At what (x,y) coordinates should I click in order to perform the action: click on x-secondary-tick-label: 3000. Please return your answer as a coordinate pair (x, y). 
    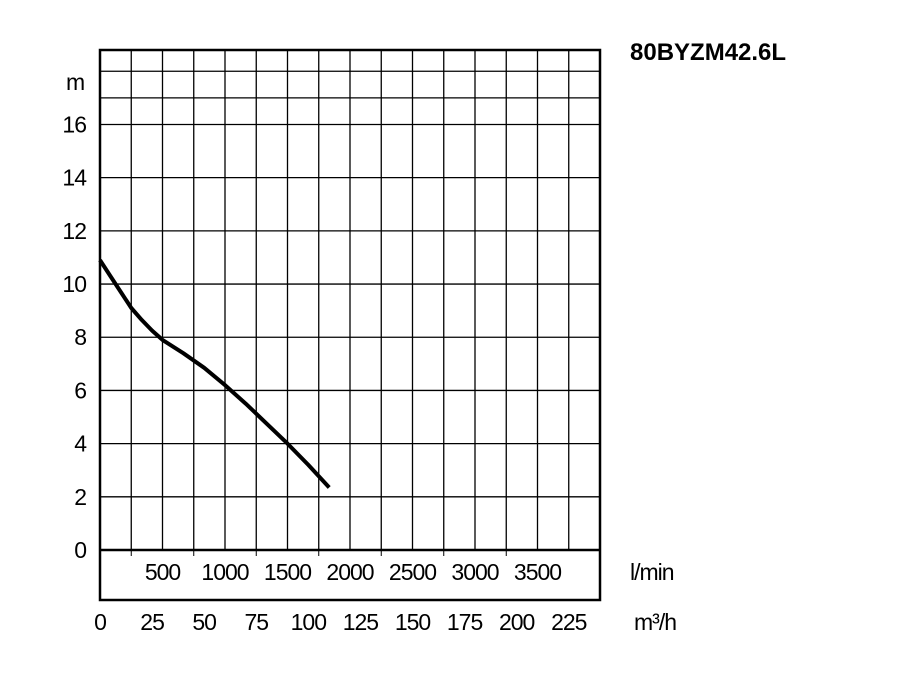
    Looking at the image, I should click on (474, 572).